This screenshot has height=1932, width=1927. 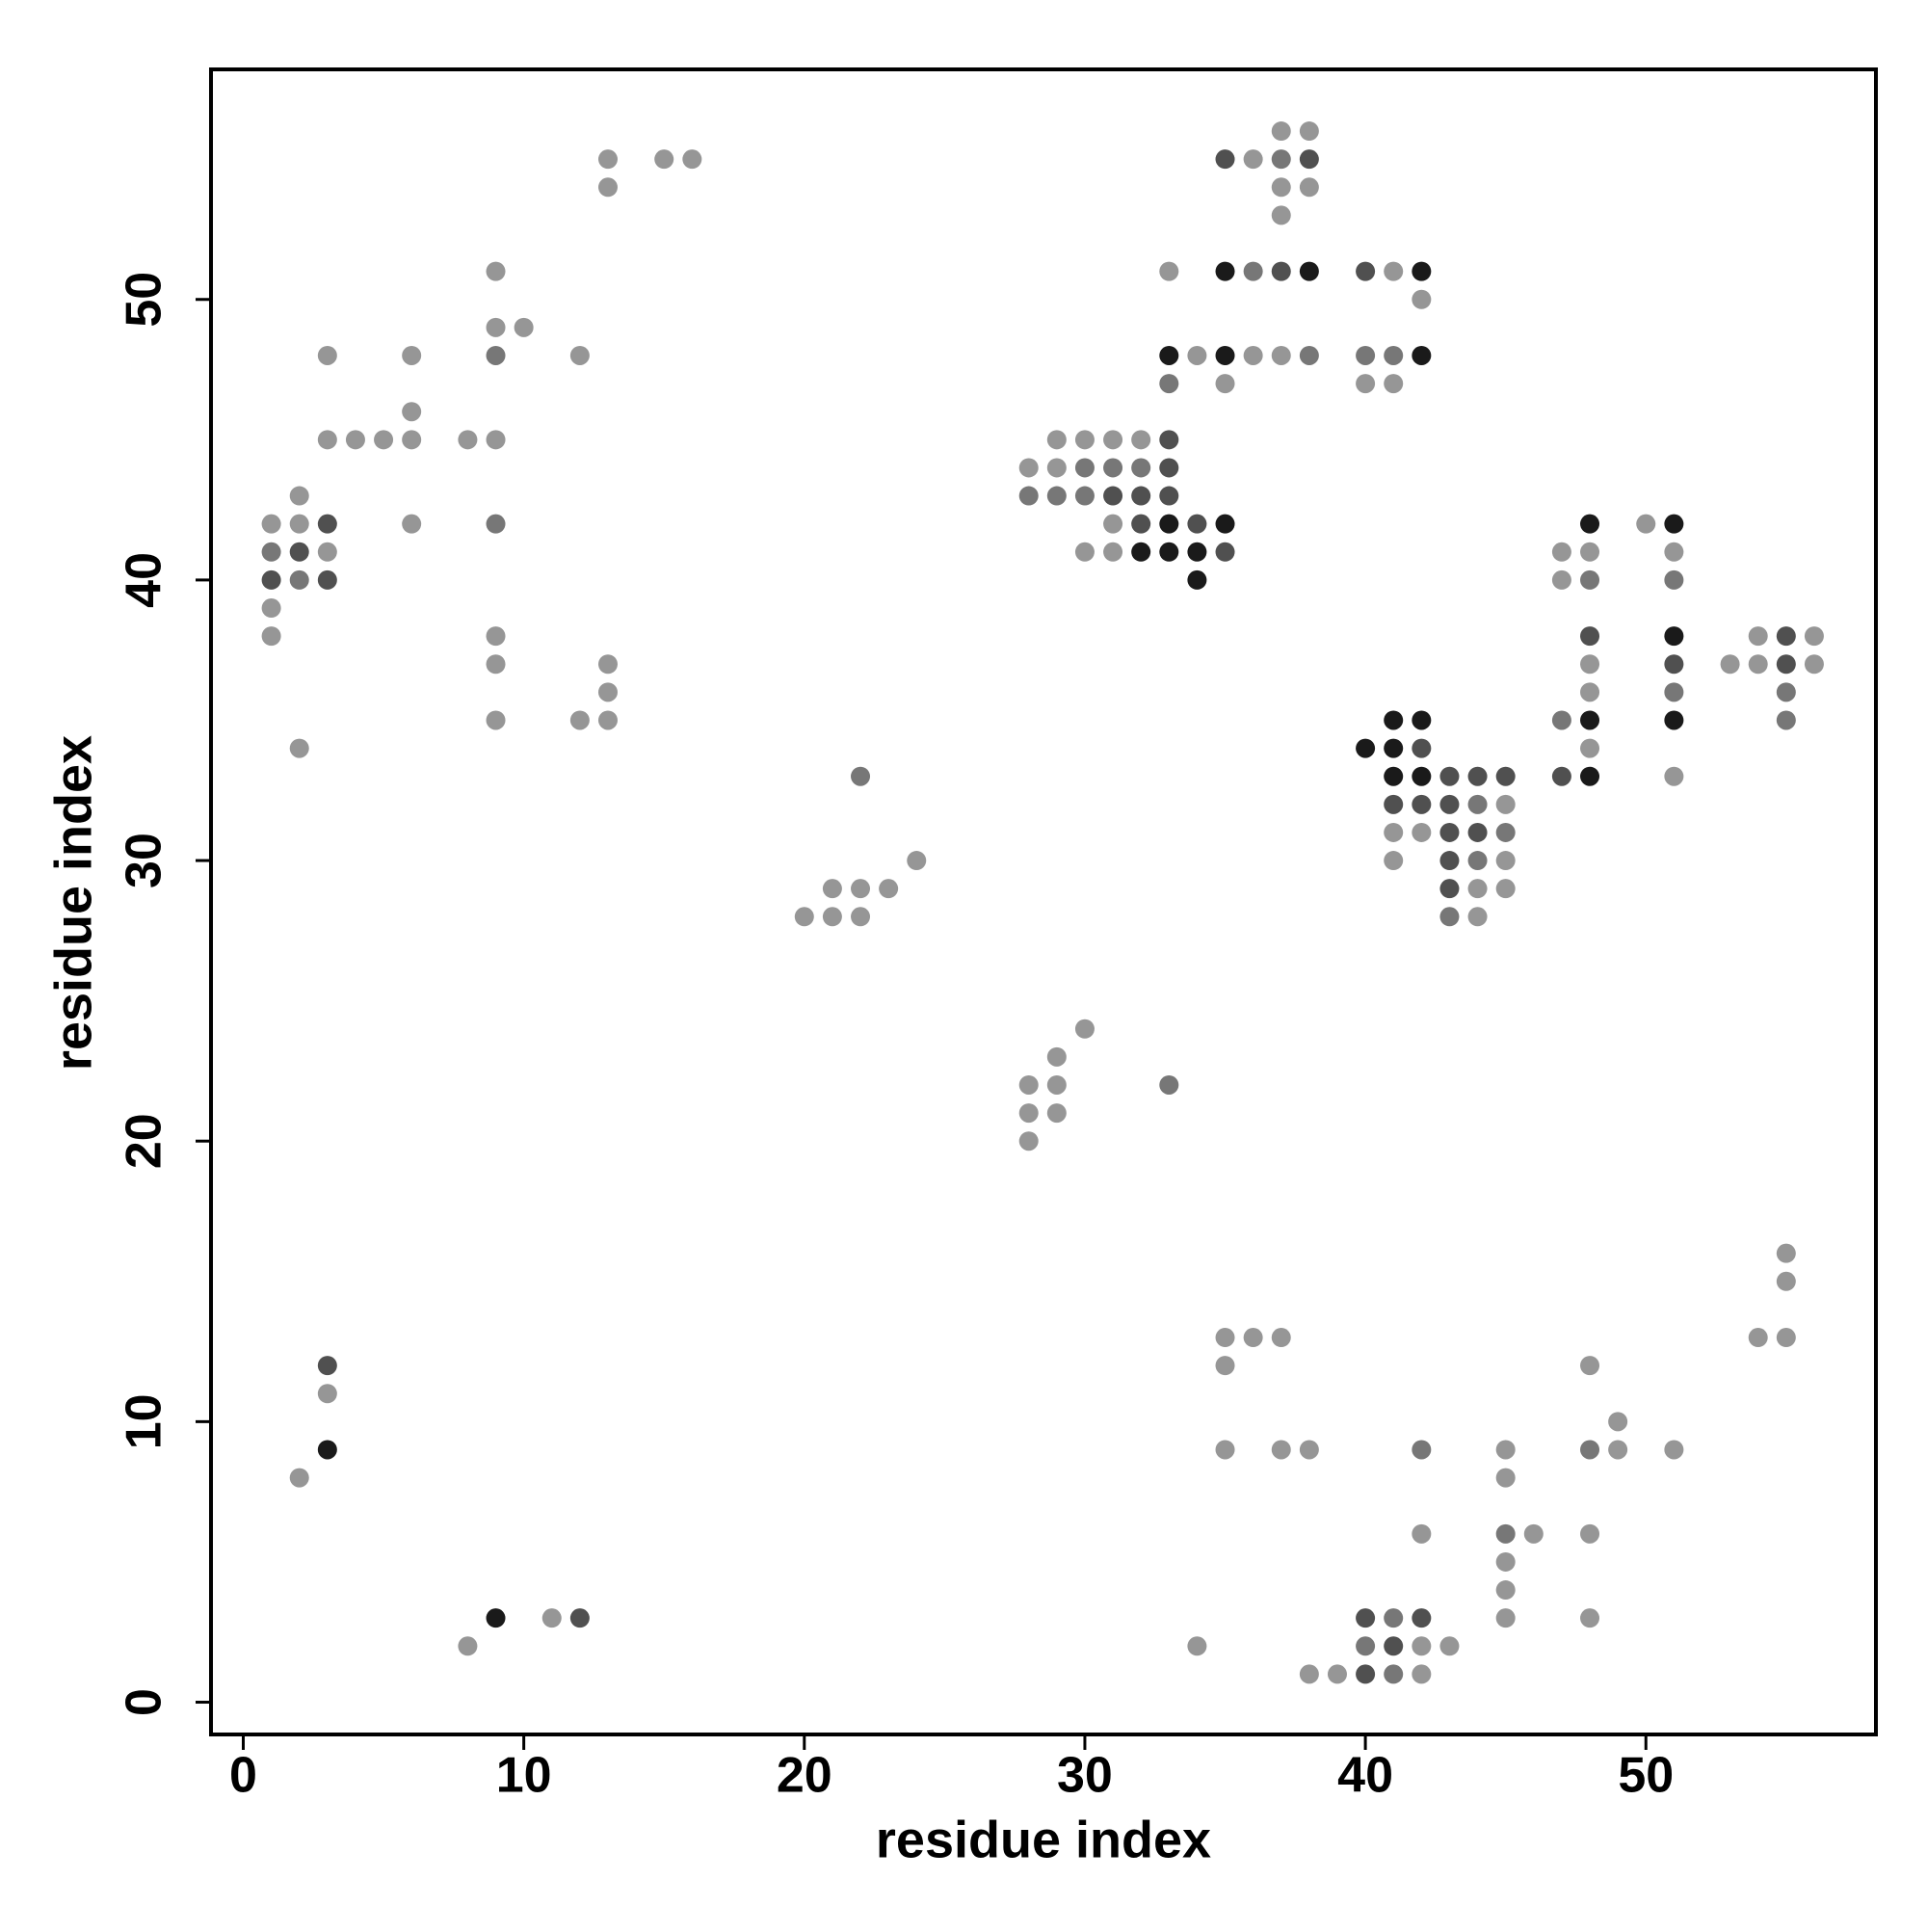 What do you see at coordinates (144, 1702) in the screenshot?
I see `y-tick-label: 0` at bounding box center [144, 1702].